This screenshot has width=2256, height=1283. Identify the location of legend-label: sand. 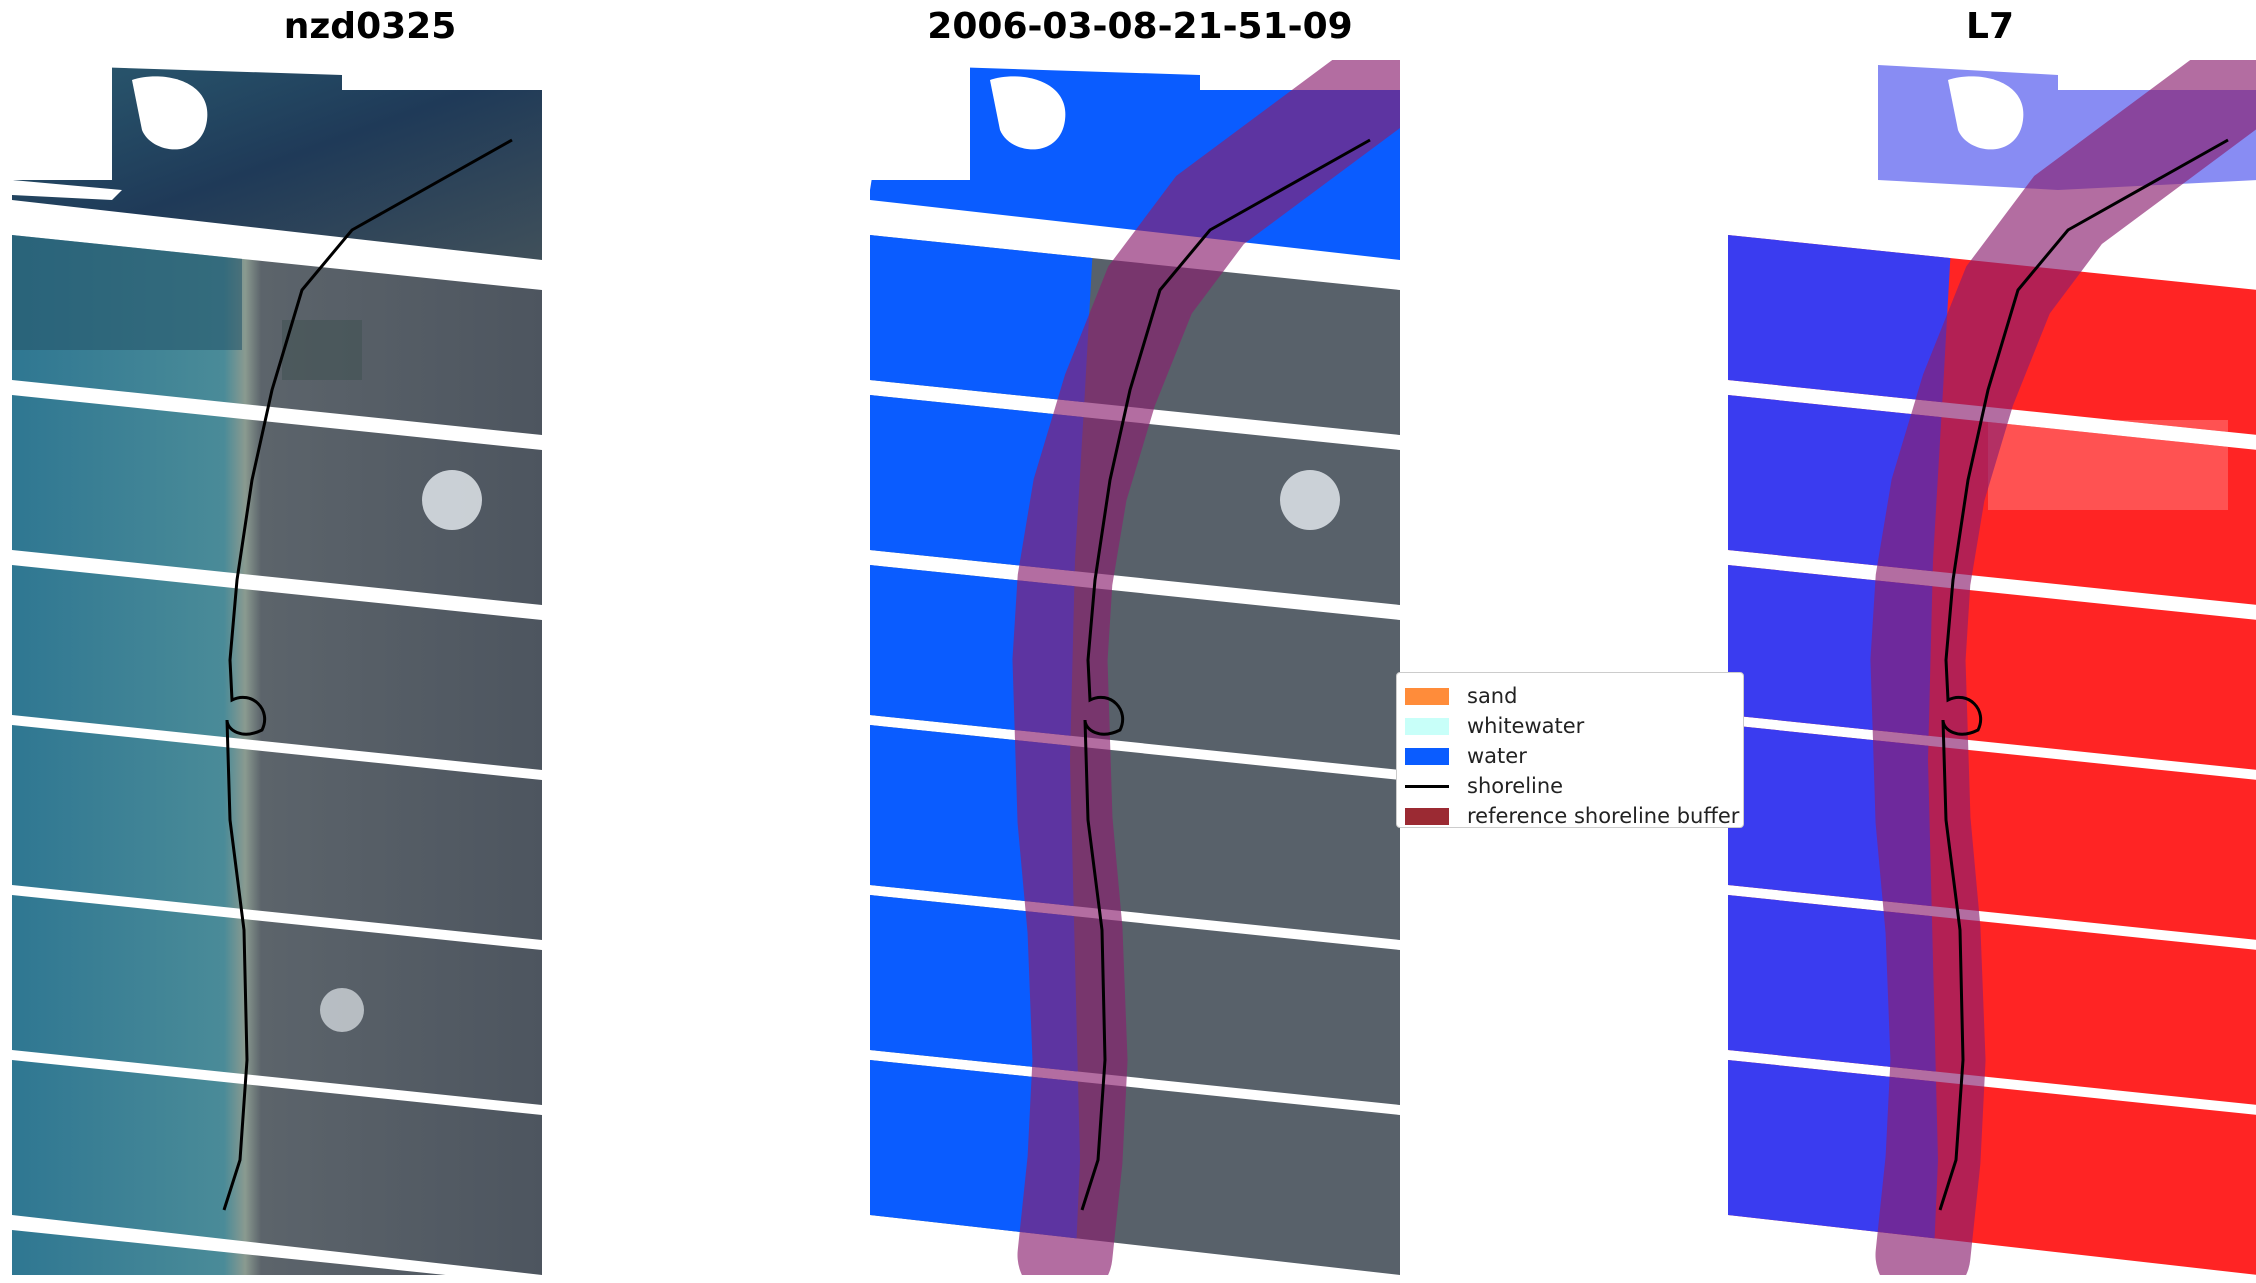
(1492, 696).